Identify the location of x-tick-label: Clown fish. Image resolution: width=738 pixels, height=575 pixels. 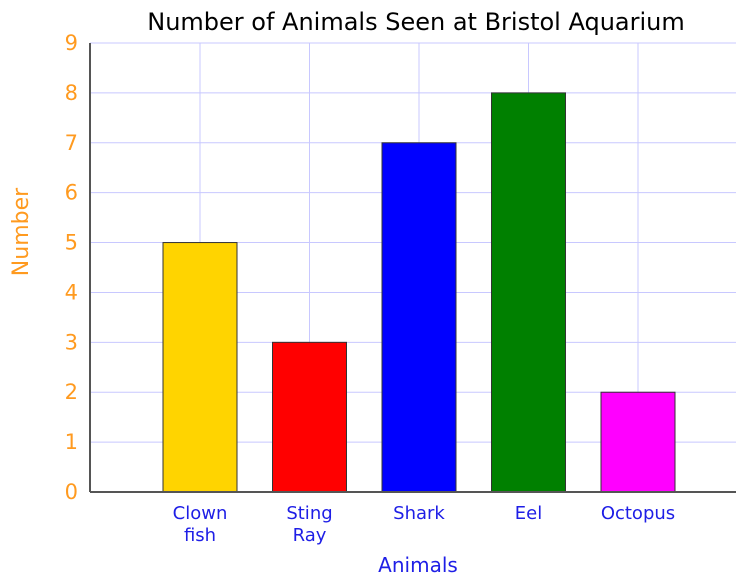
(200, 524).